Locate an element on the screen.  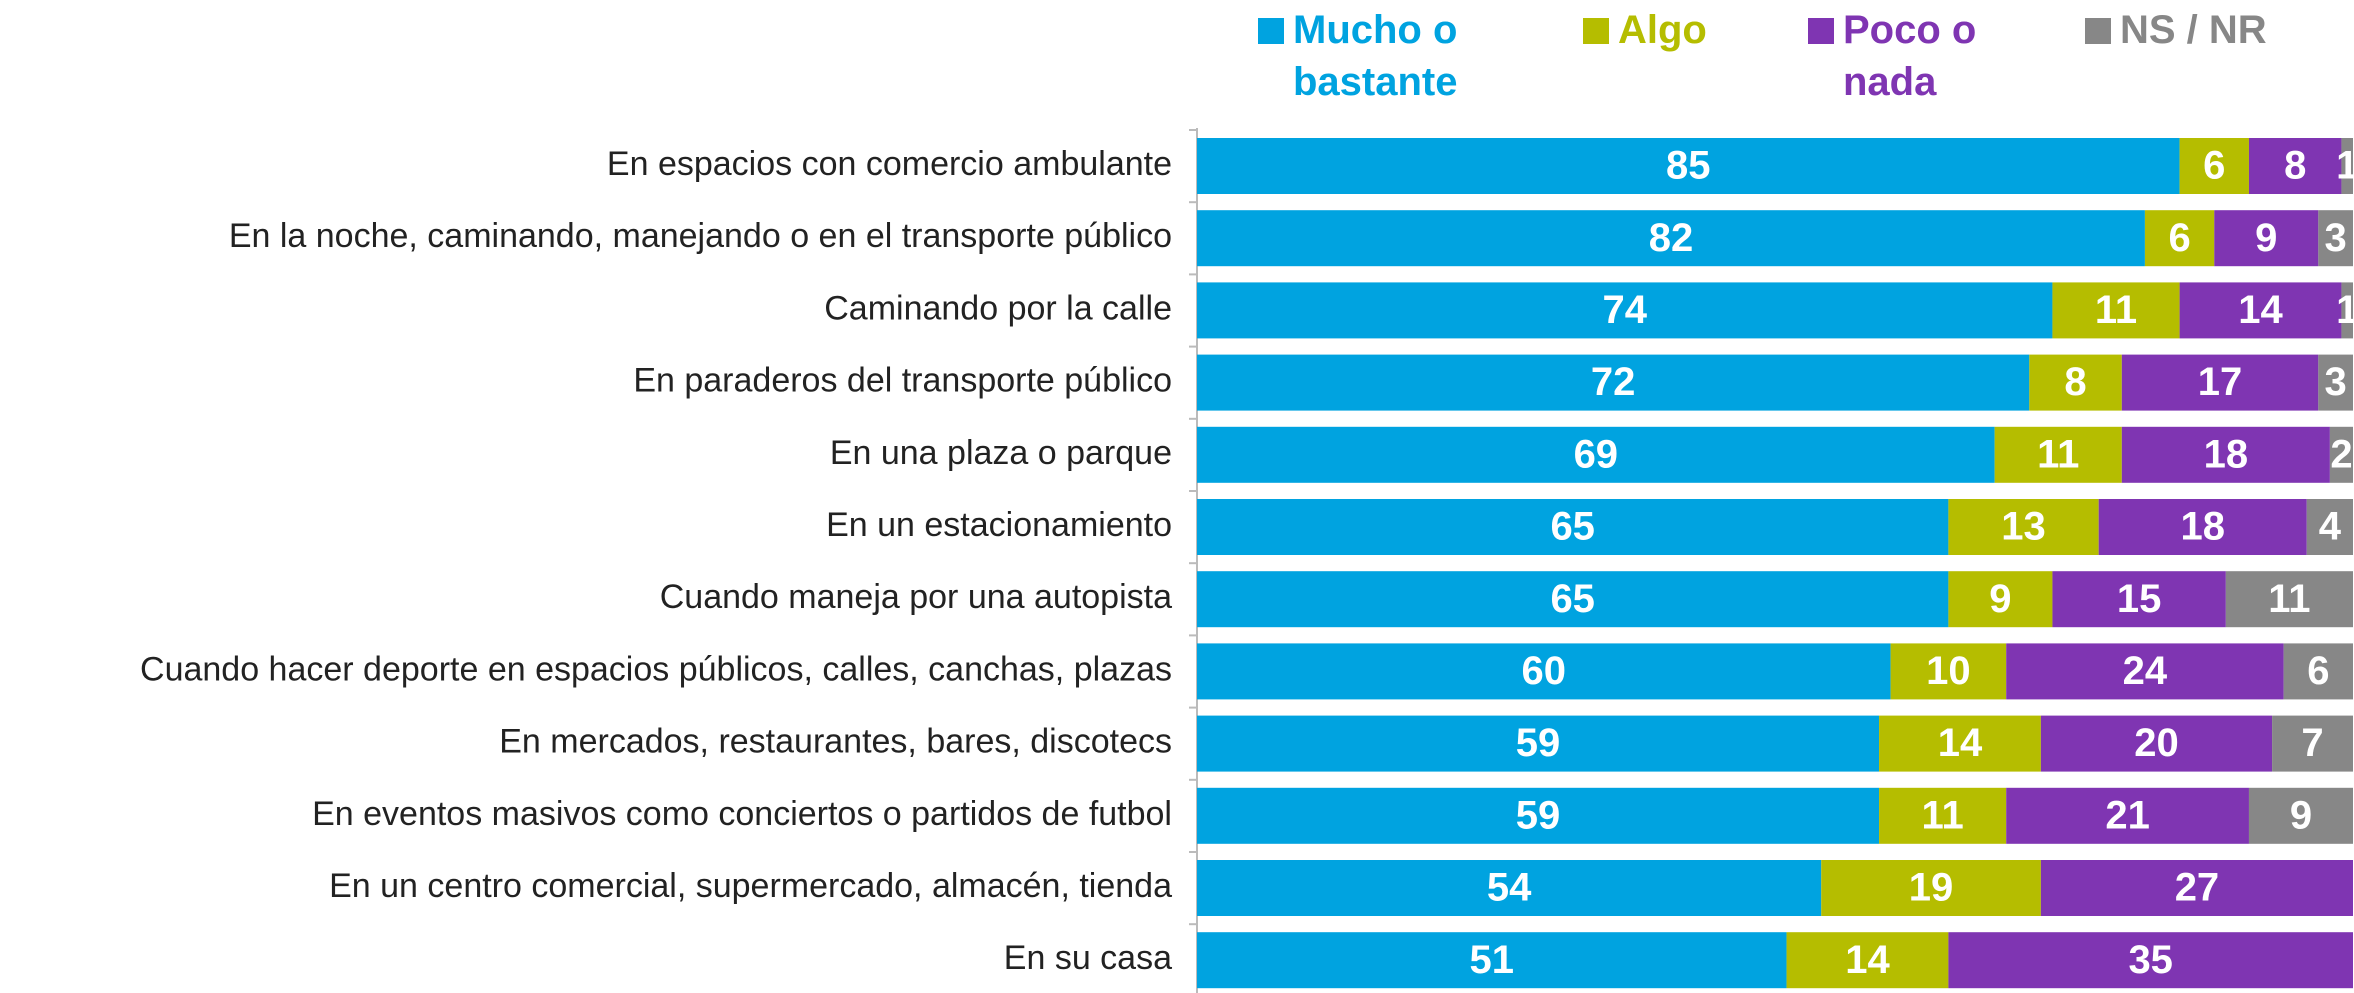
legend-label: Mucho o bastante is located at coordinates (1375, 56).